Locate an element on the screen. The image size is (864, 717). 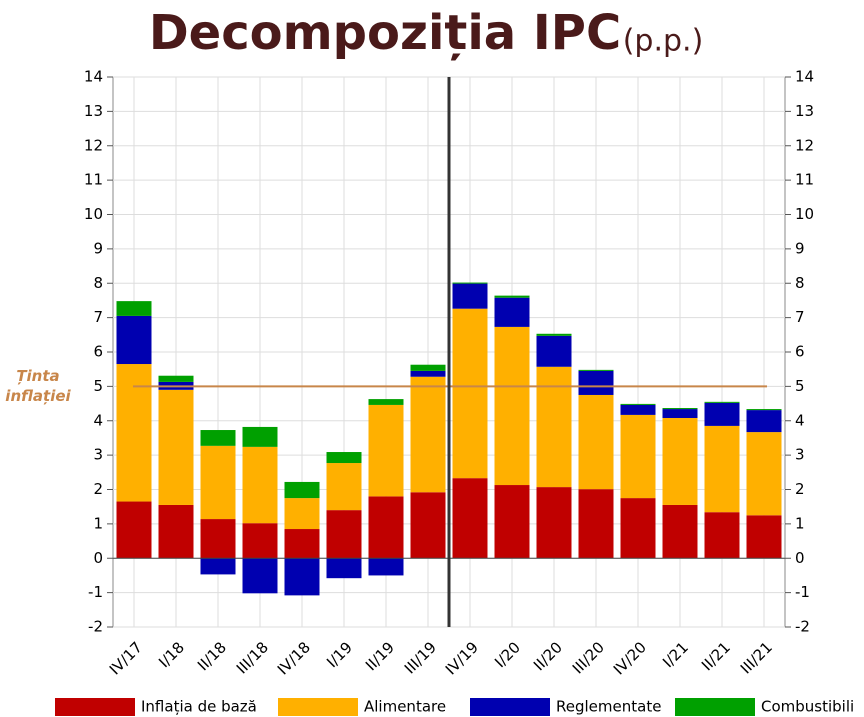
y2-tick-label: 3 is located at coordinates (800, 455).